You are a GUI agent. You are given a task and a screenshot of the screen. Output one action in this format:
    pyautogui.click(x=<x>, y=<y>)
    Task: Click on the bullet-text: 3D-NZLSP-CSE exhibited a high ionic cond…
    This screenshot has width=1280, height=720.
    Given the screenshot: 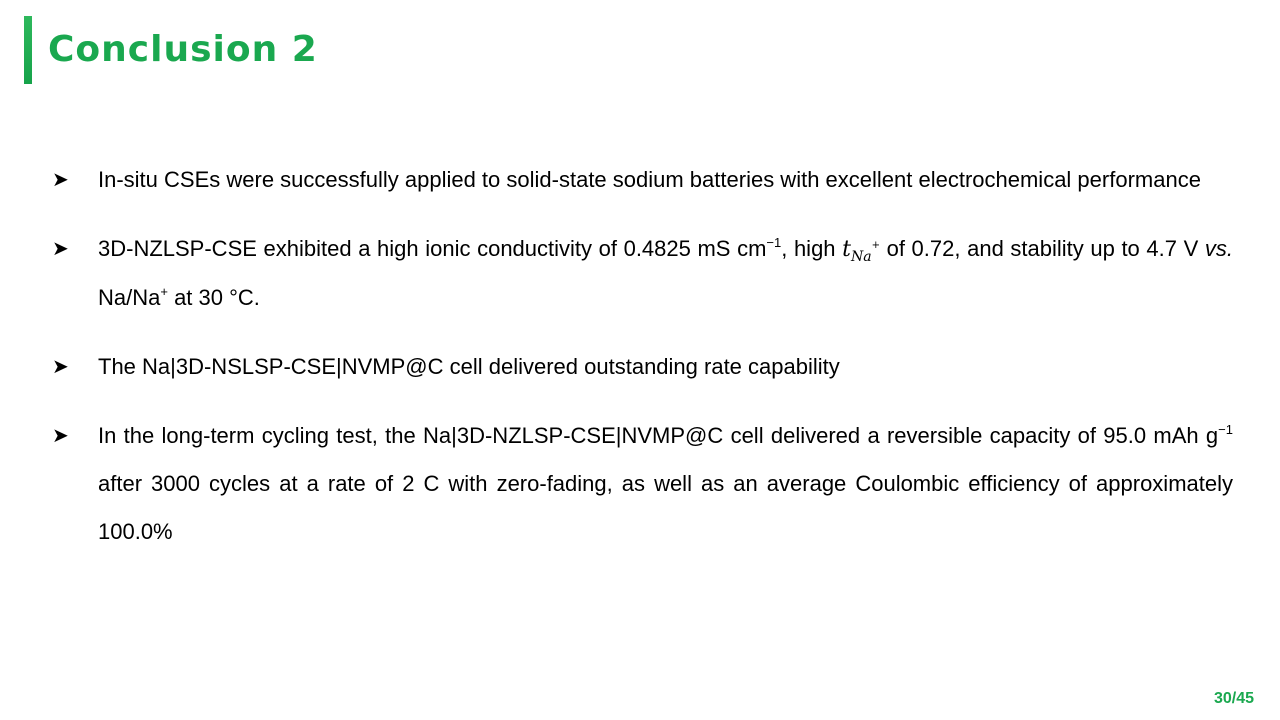 What is the action you would take?
    pyautogui.click(x=432, y=248)
    